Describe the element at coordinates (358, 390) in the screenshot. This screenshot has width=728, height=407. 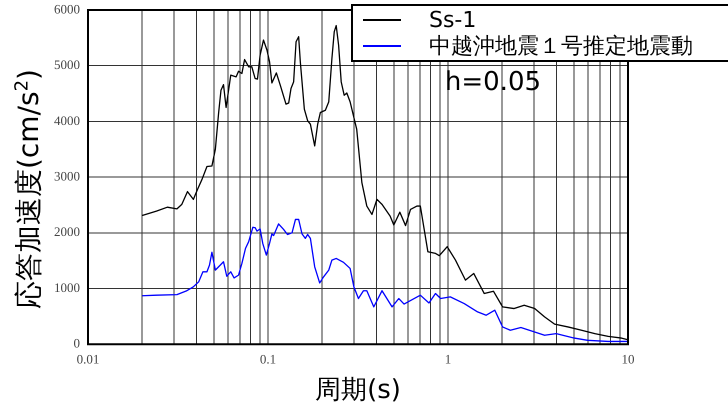
I see `x-axis-title: 周期(s)` at that location.